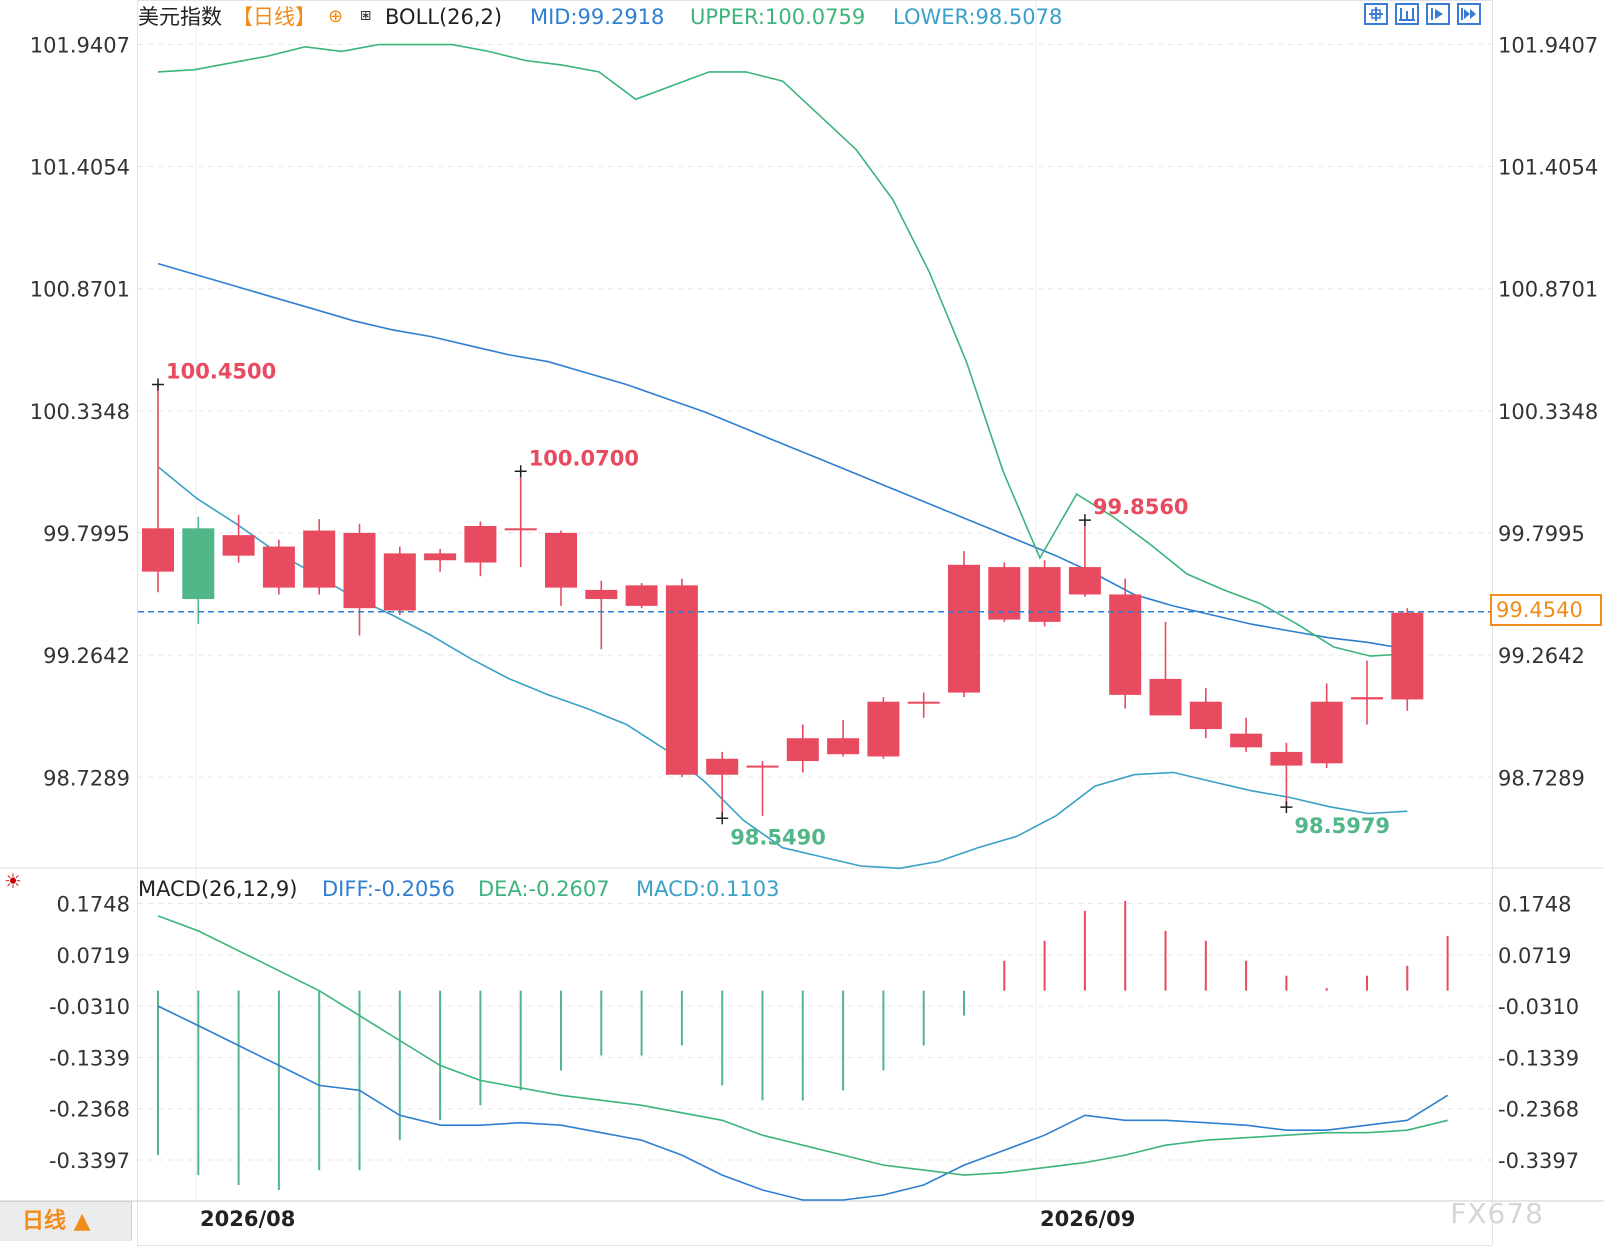 The image size is (1604, 1246). What do you see at coordinates (1342, 826) in the screenshot?
I see `extreme-value-label: 98.5979` at bounding box center [1342, 826].